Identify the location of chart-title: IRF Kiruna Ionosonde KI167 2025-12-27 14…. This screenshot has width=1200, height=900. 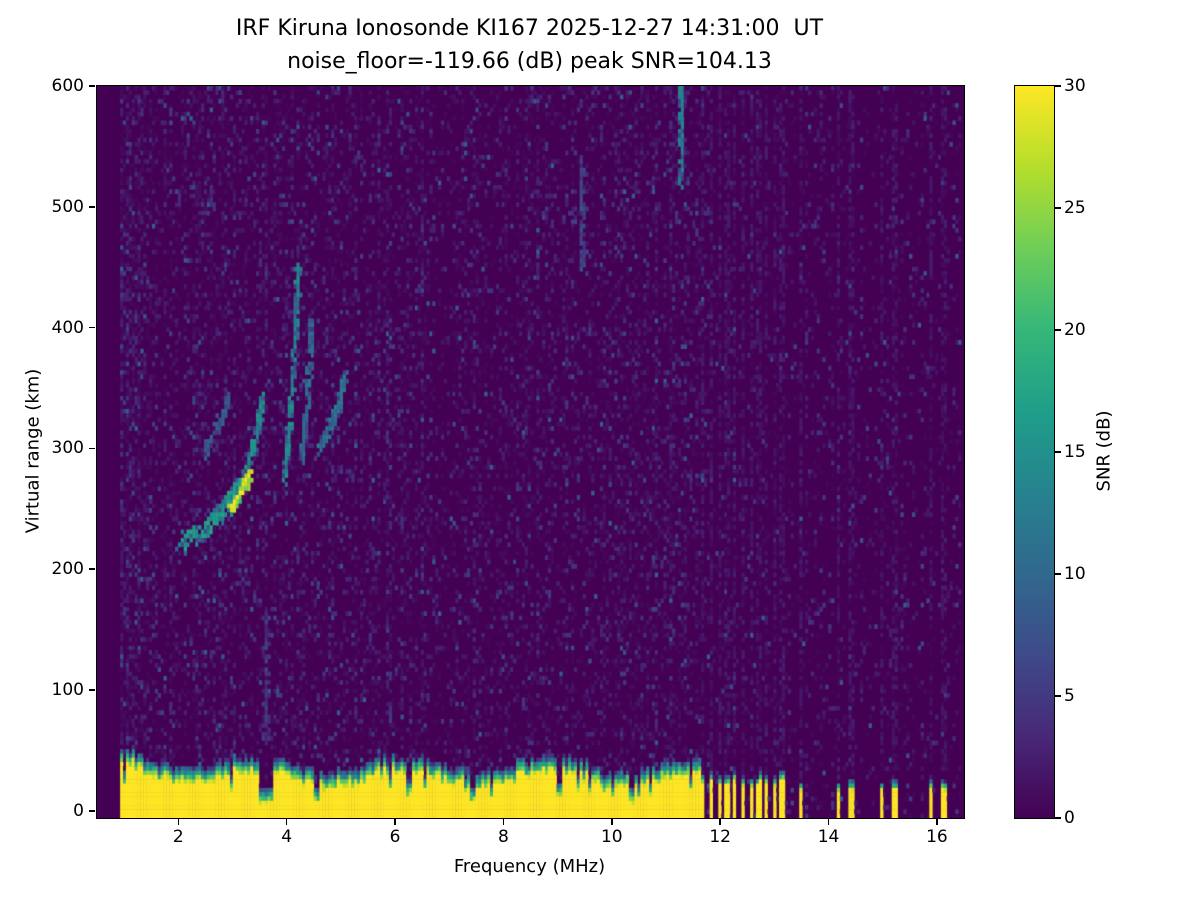
(529, 28).